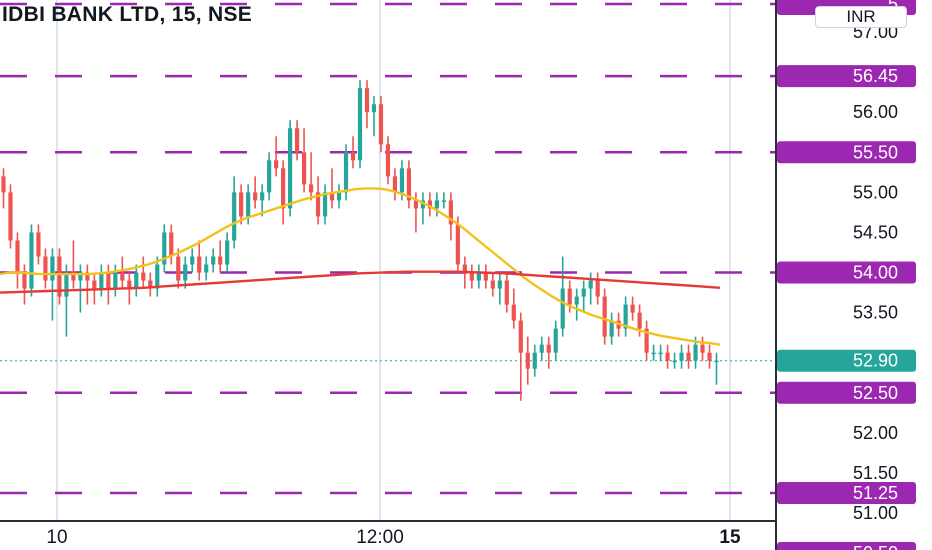 This screenshot has width=932, height=550. I want to click on currency-button: INR, so click(861, 17).